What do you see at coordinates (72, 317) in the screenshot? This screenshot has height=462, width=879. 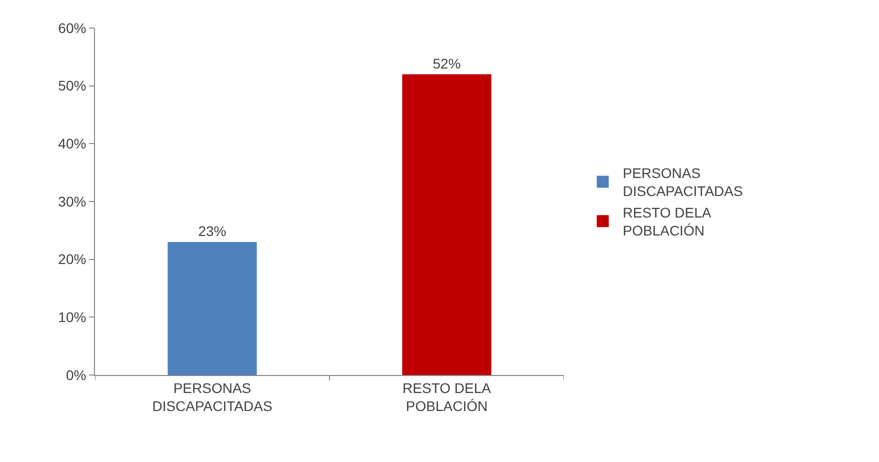 I see `y-tick-label: 10%` at bounding box center [72, 317].